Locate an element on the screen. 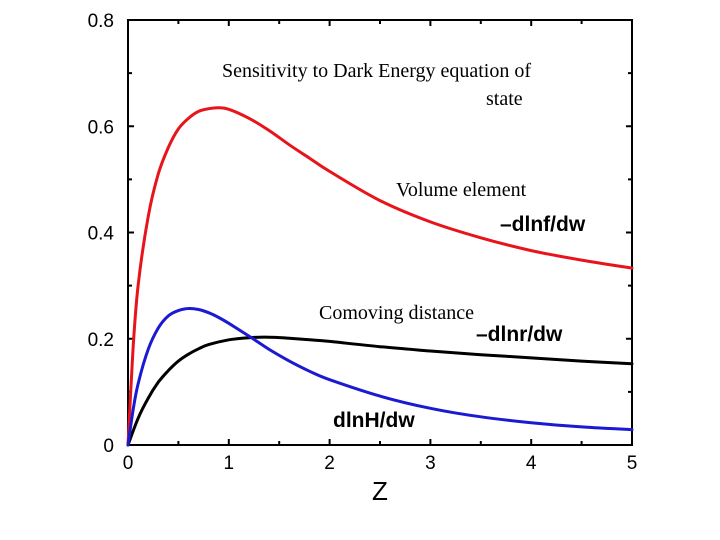  y-tick-label: 0.2 is located at coordinates (101, 340).